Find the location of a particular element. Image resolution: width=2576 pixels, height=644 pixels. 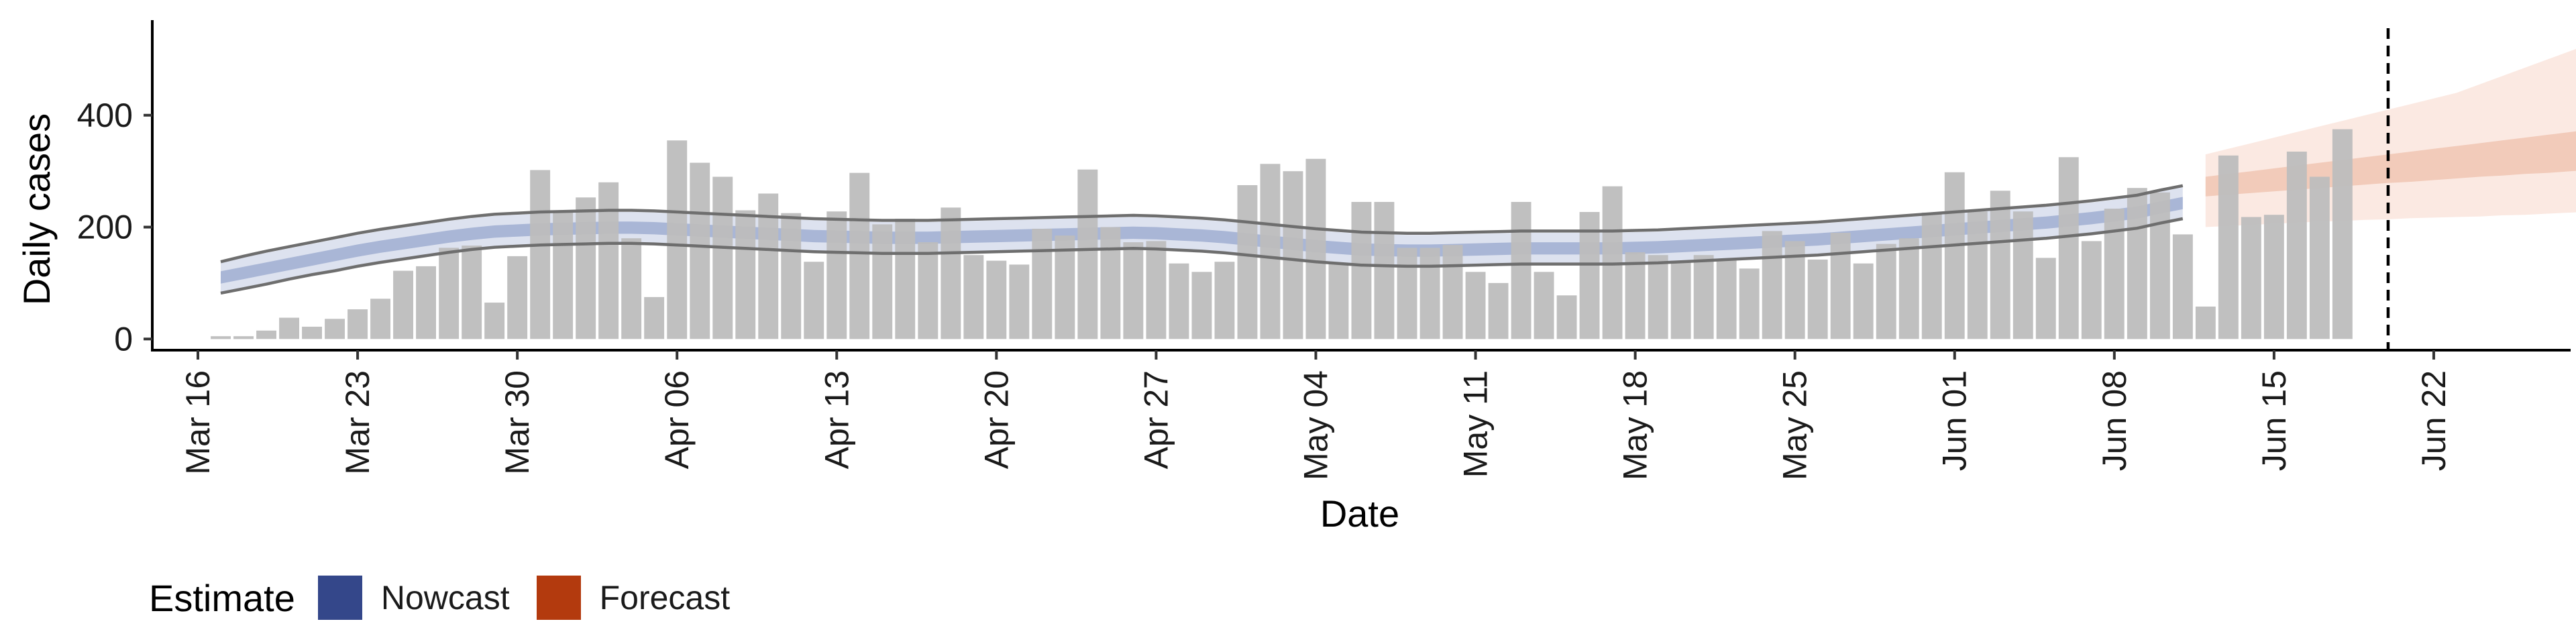

y-axis-title: Daily cases is located at coordinates (36, 209).